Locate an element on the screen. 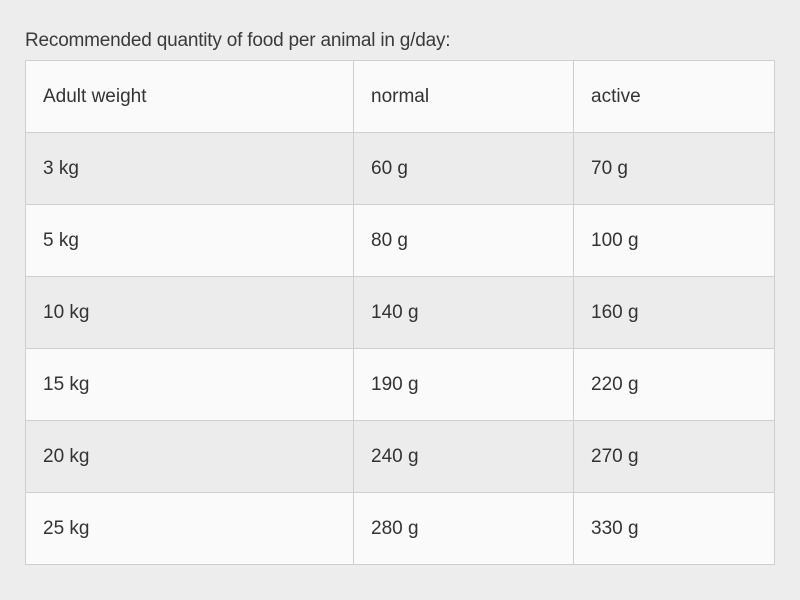 The image size is (800, 600). cell-adult-weight: 15 kg is located at coordinates (189, 384).